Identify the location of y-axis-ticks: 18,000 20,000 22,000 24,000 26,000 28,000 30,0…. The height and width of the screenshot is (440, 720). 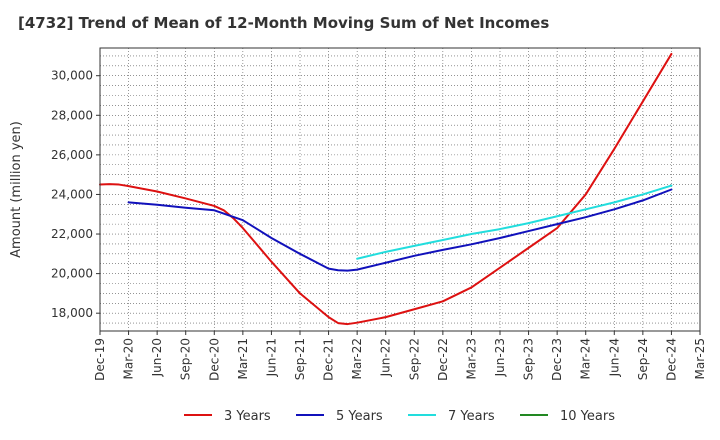
(75, 194).